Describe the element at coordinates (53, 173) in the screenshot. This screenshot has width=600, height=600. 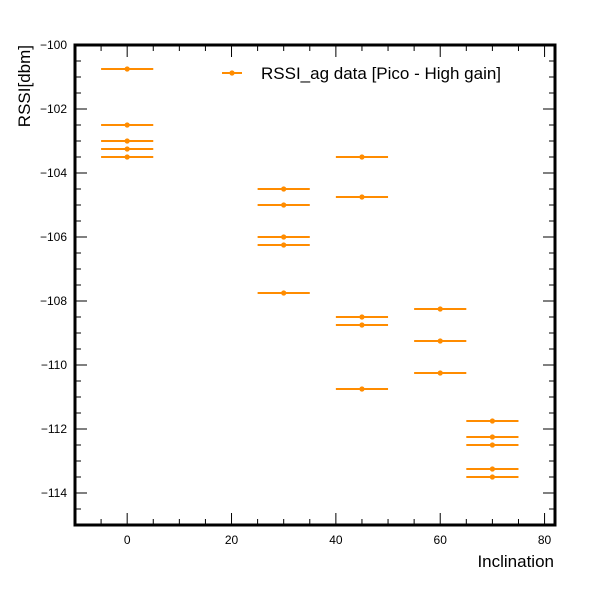
I see `y-tick-label: −104` at that location.